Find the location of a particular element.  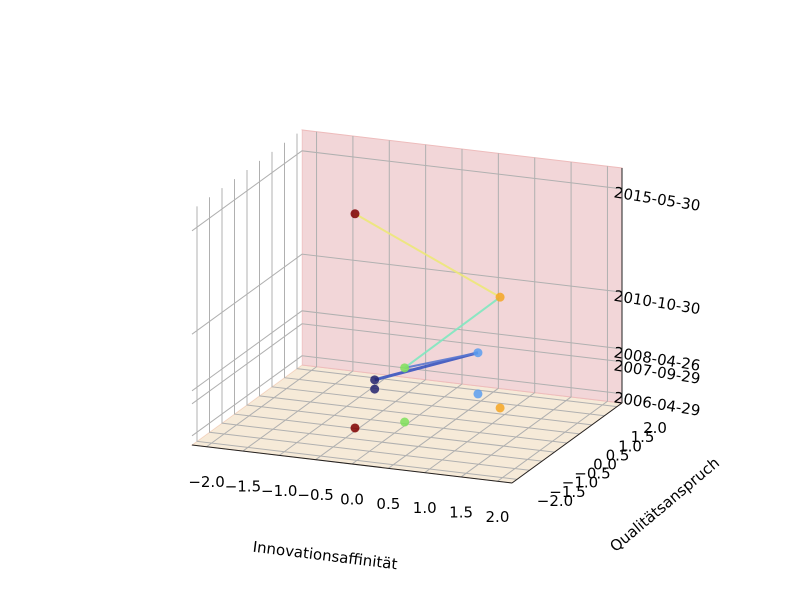

z-tick-label: 2006-04-29 is located at coordinates (657, 403).